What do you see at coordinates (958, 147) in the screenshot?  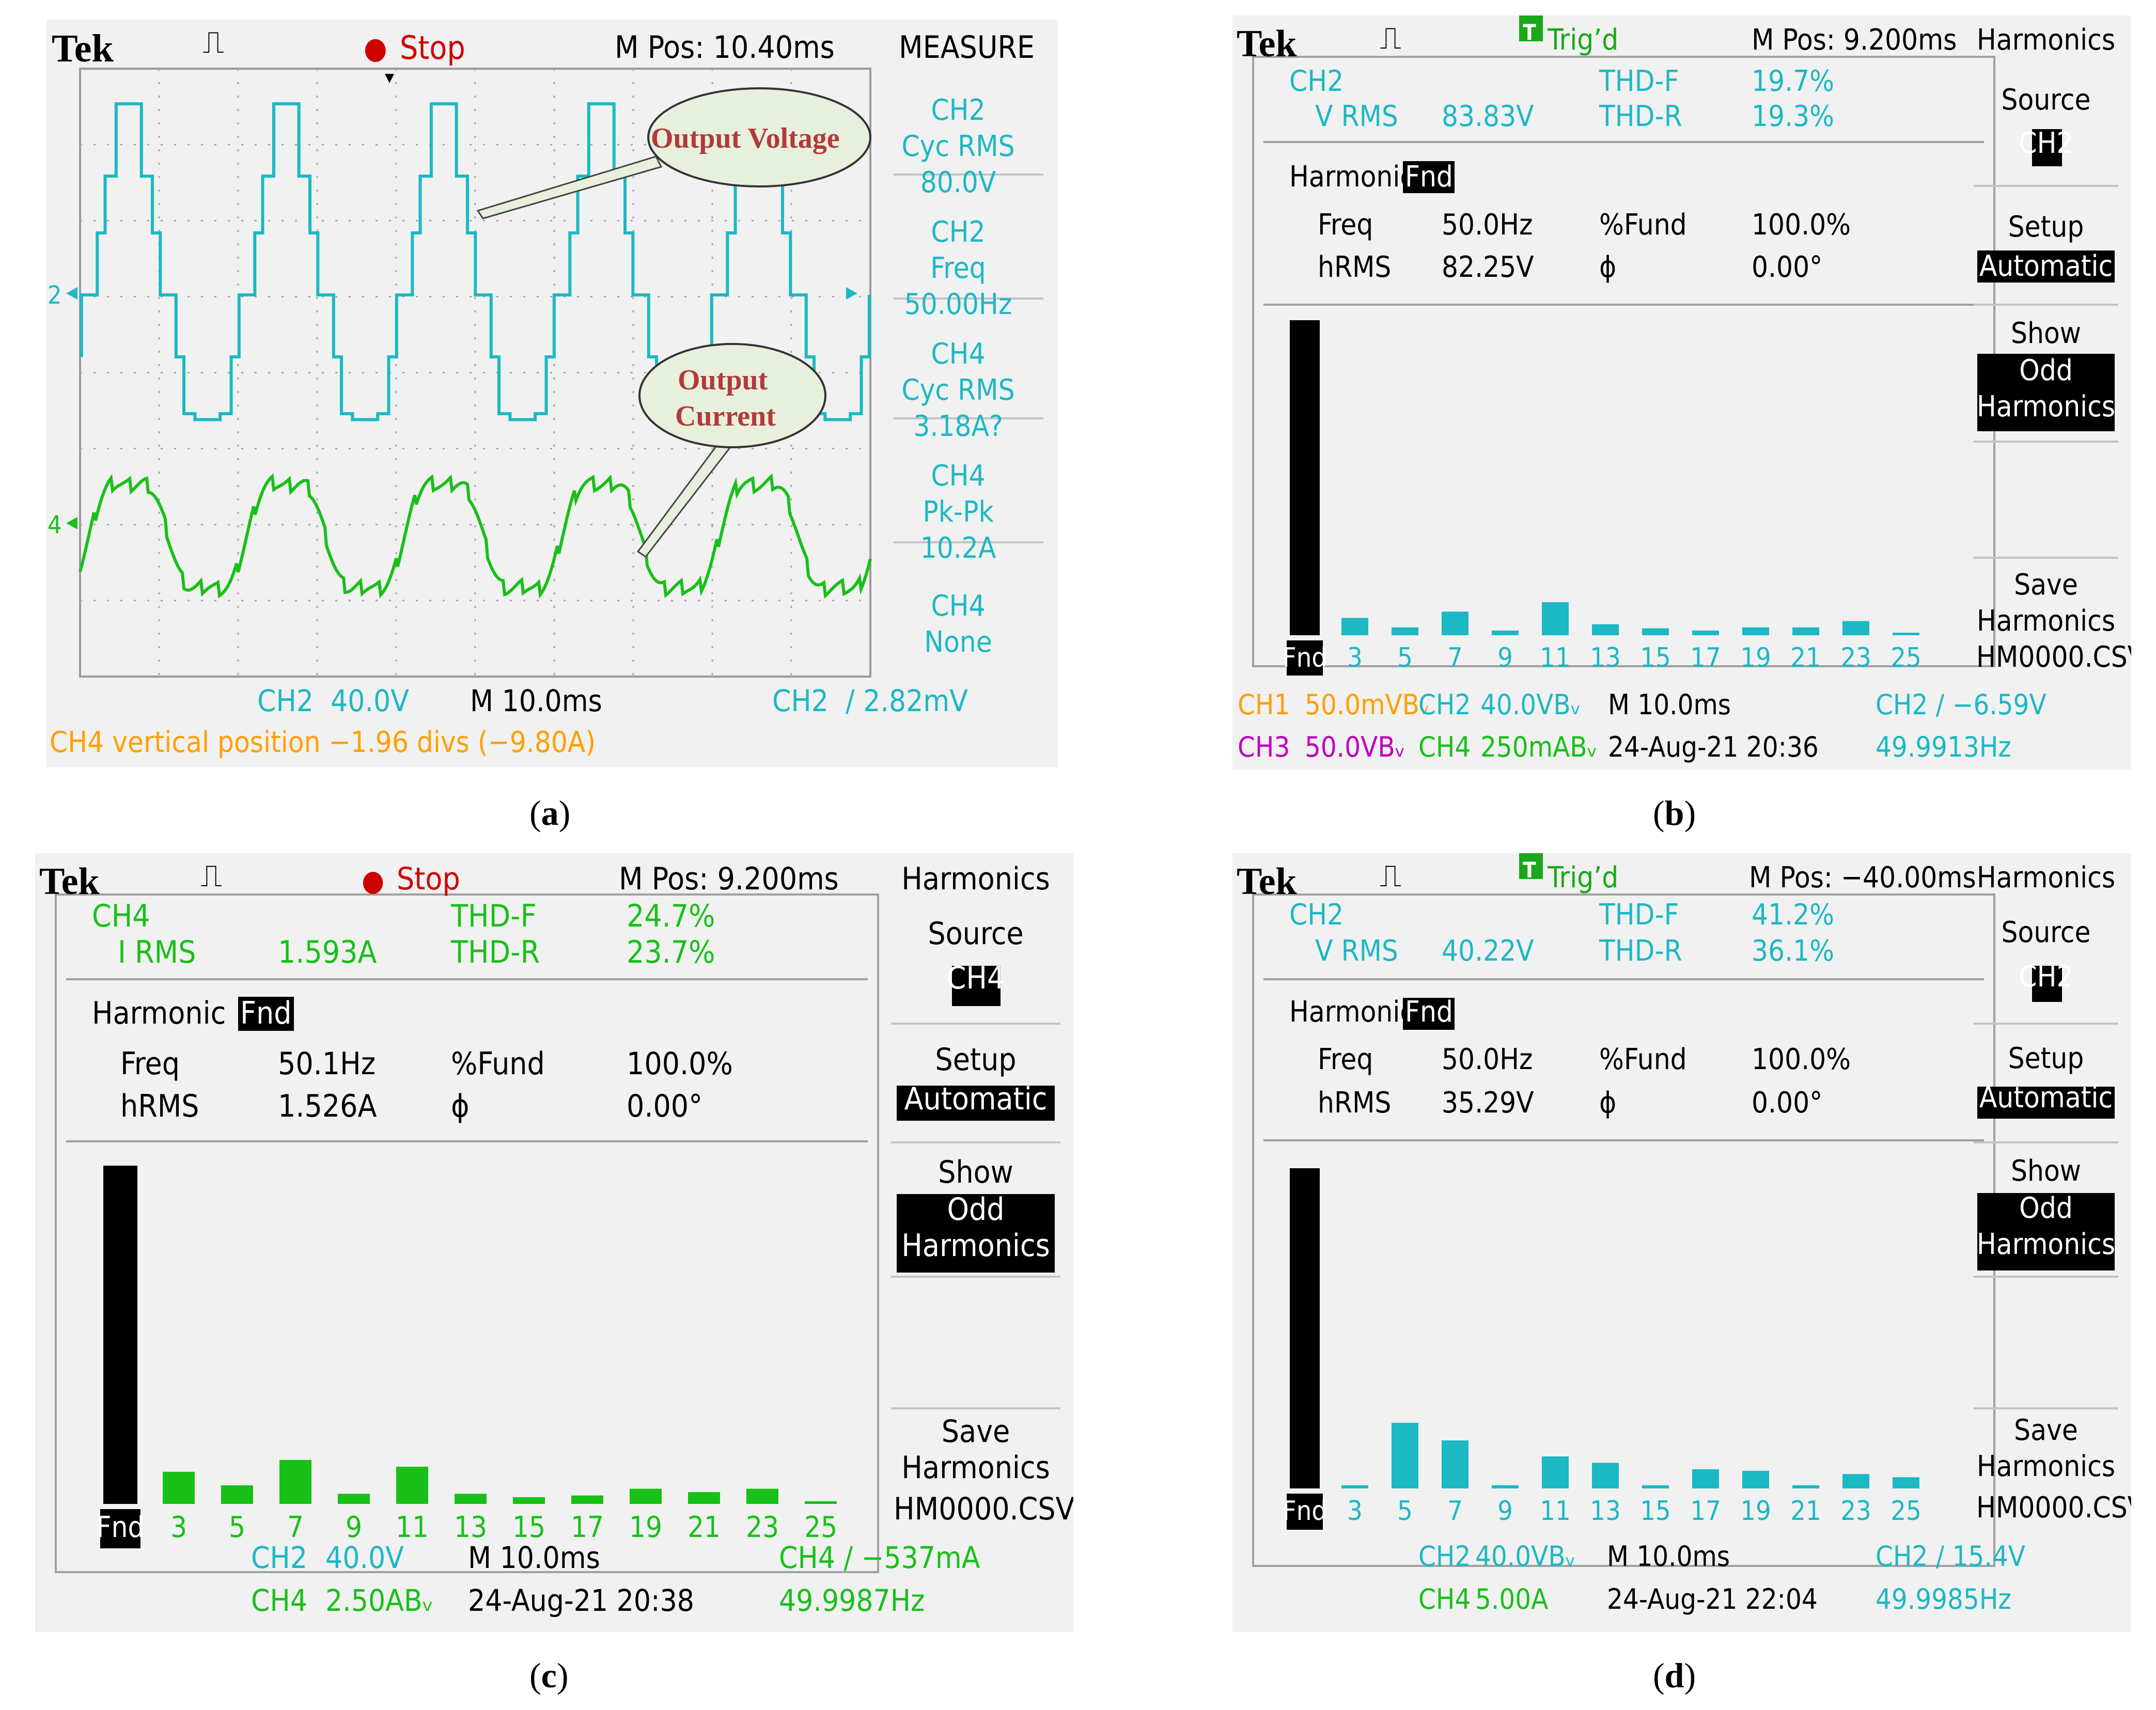 I see `measure-1-name: Cyc RMS` at bounding box center [958, 147].